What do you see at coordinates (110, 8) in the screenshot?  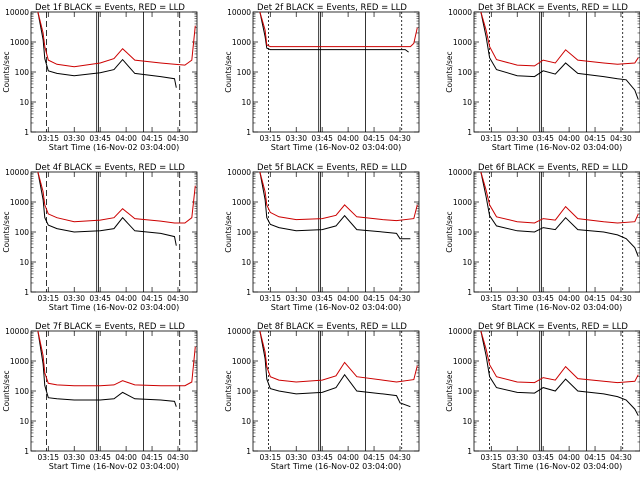 I see `panel-title: Det 1f BLACK = Events, RED = LLD` at bounding box center [110, 8].